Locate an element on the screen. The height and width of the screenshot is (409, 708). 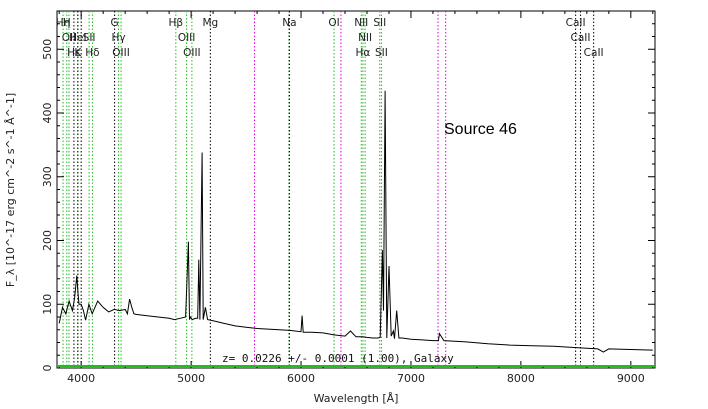
emission-line-label: Hγ is located at coordinates (119, 38).